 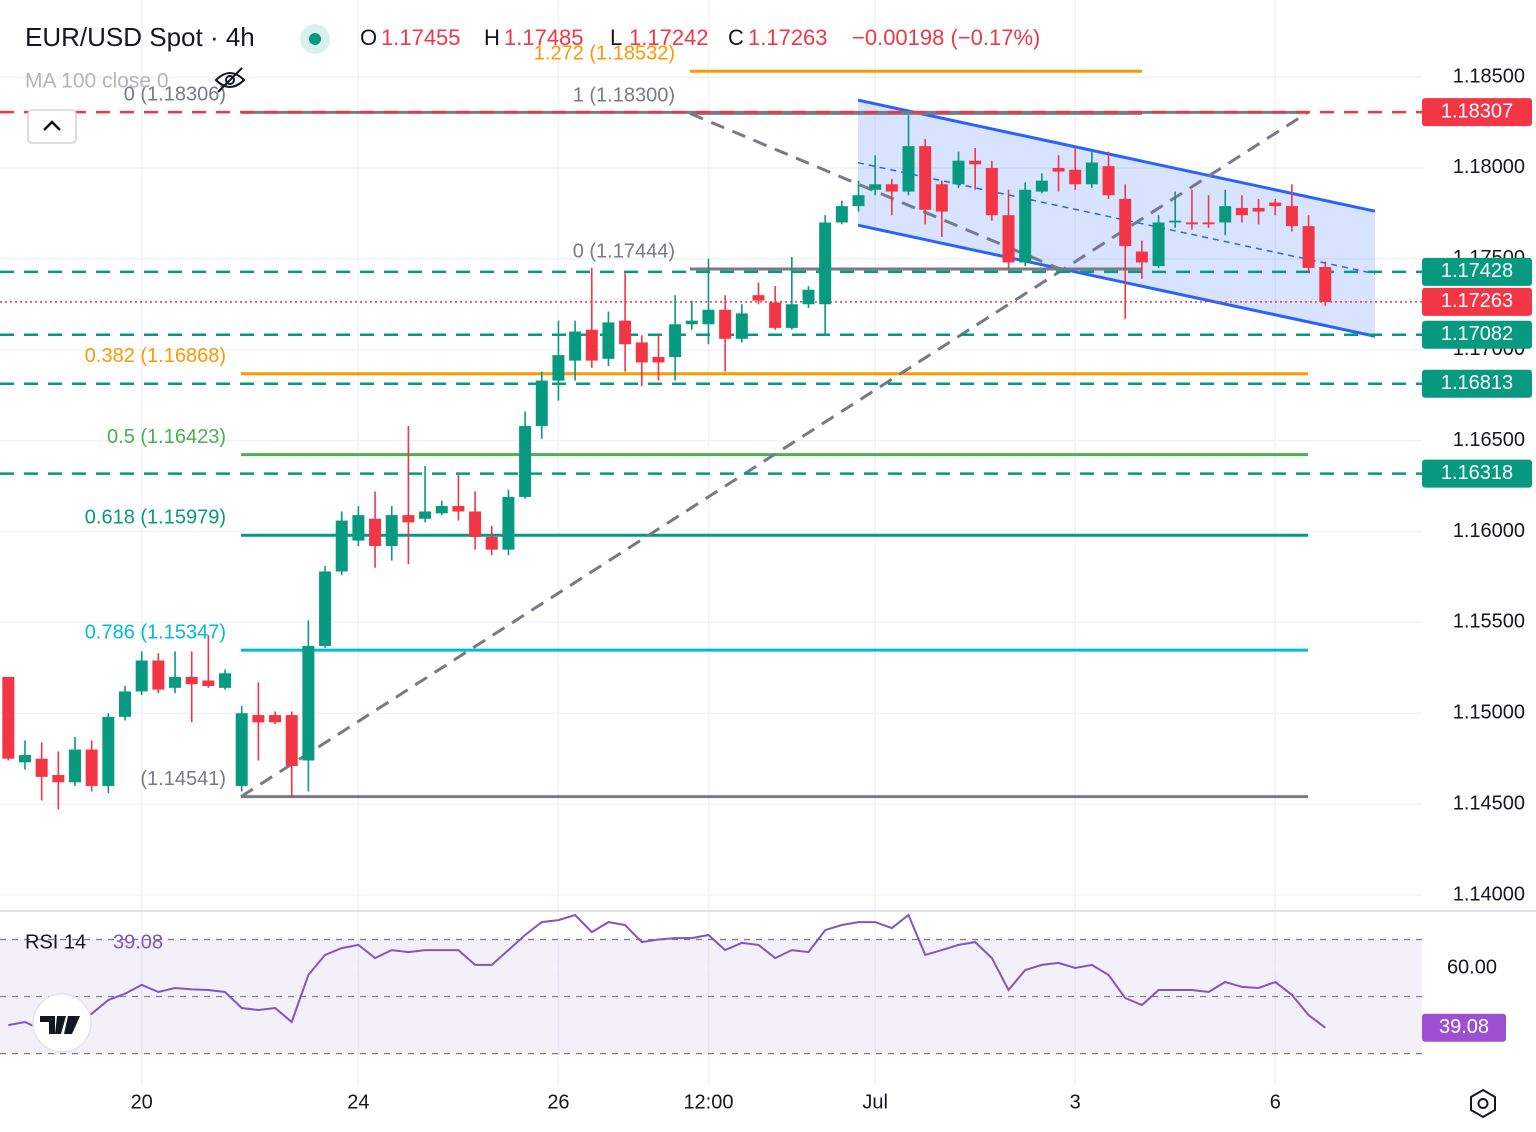 I want to click on price-line-label-box, so click(x=1477, y=334).